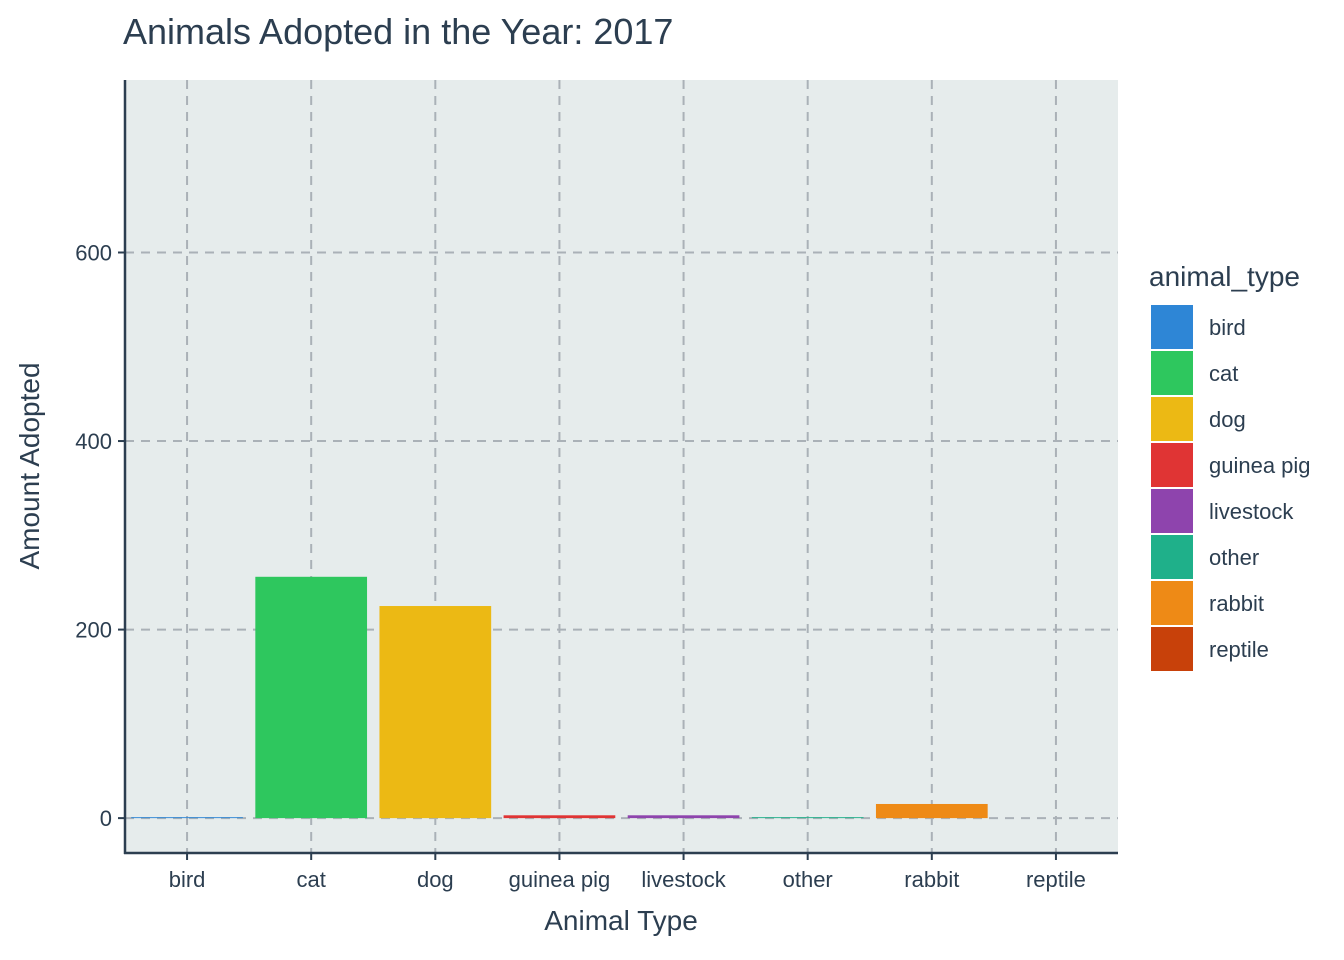 This screenshot has width=1344, height=960. What do you see at coordinates (931, 879) in the screenshot?
I see `x-tick-label: rabbit` at bounding box center [931, 879].